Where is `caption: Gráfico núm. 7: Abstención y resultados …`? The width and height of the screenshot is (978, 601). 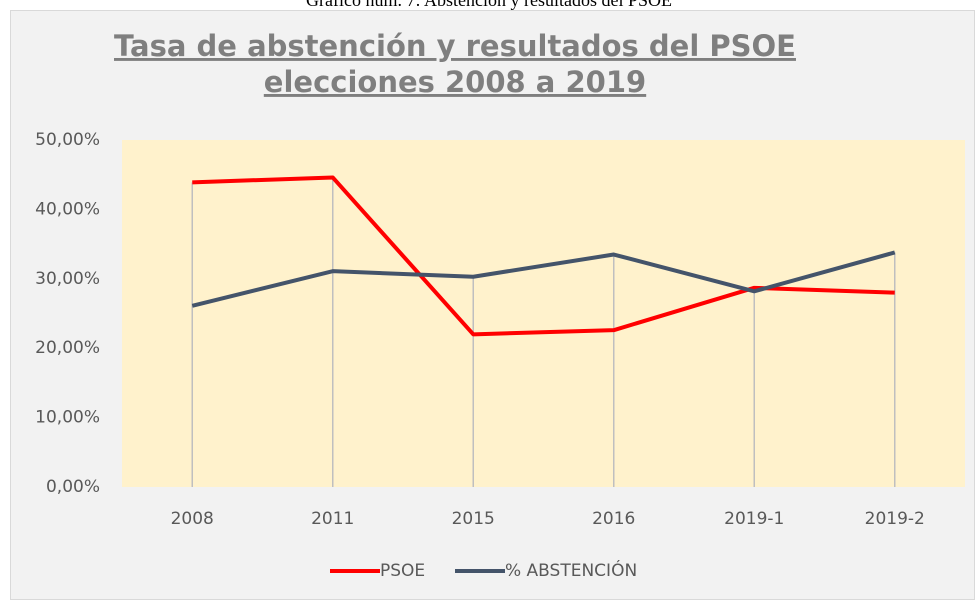 caption: Gráfico núm. 7: Abstención y resultados … is located at coordinates (489, 5).